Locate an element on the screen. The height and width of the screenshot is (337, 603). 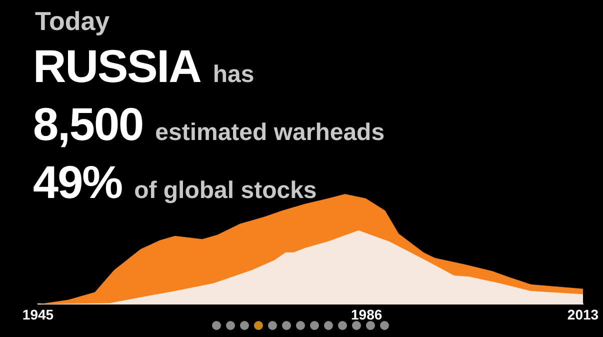
text: RUSSIA has is located at coordinates (143, 66).